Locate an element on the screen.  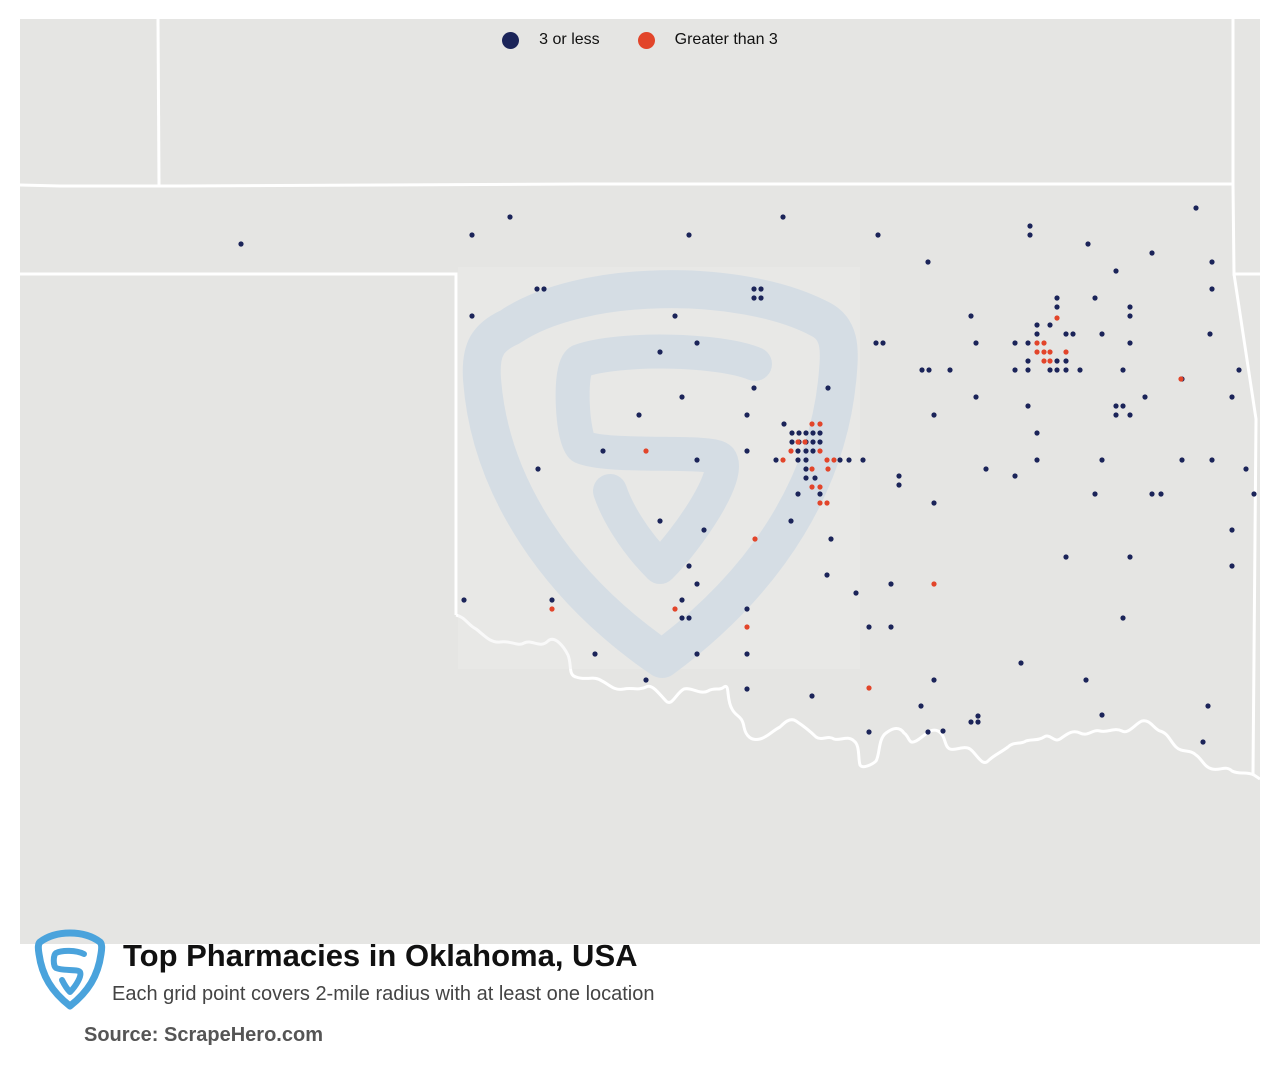
border-panhandle-tx is located at coordinates (239, 443).